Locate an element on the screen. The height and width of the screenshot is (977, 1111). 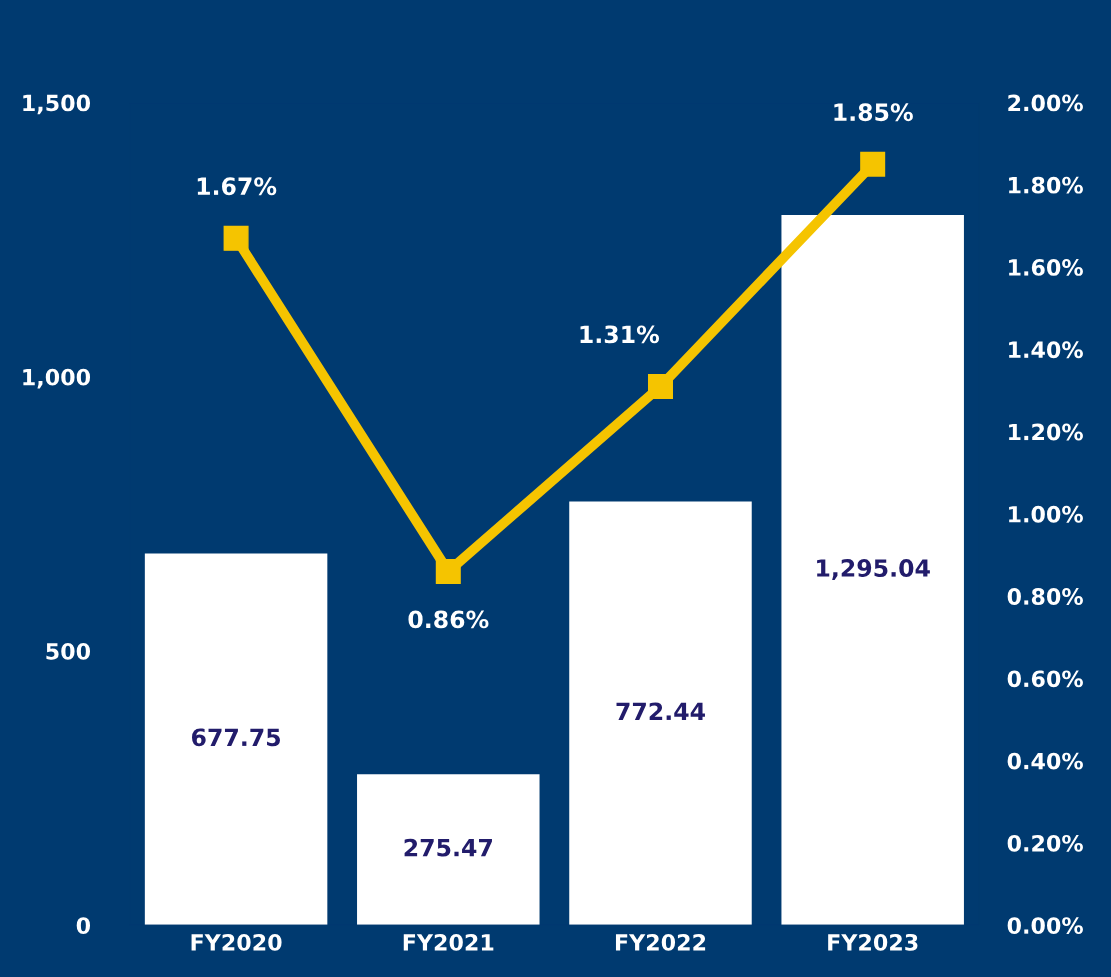
data-label: 275.47 is located at coordinates (448, 847).